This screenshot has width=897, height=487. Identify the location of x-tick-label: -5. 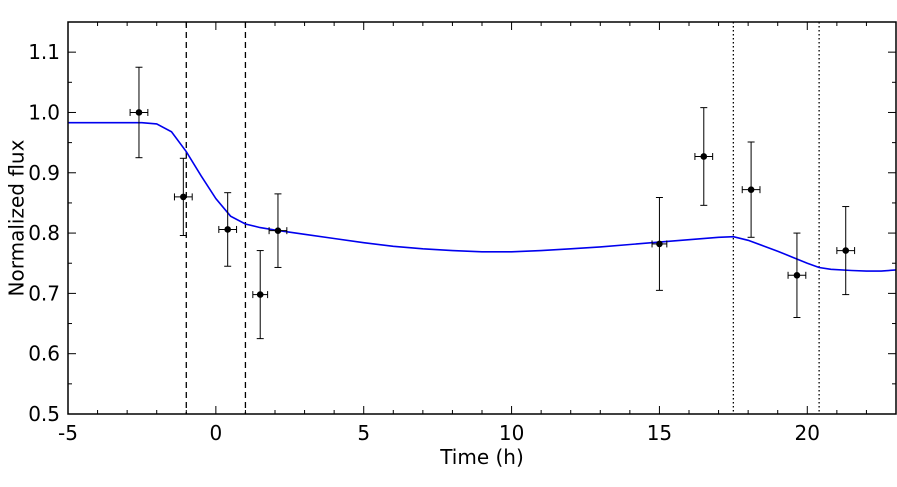
(68, 433).